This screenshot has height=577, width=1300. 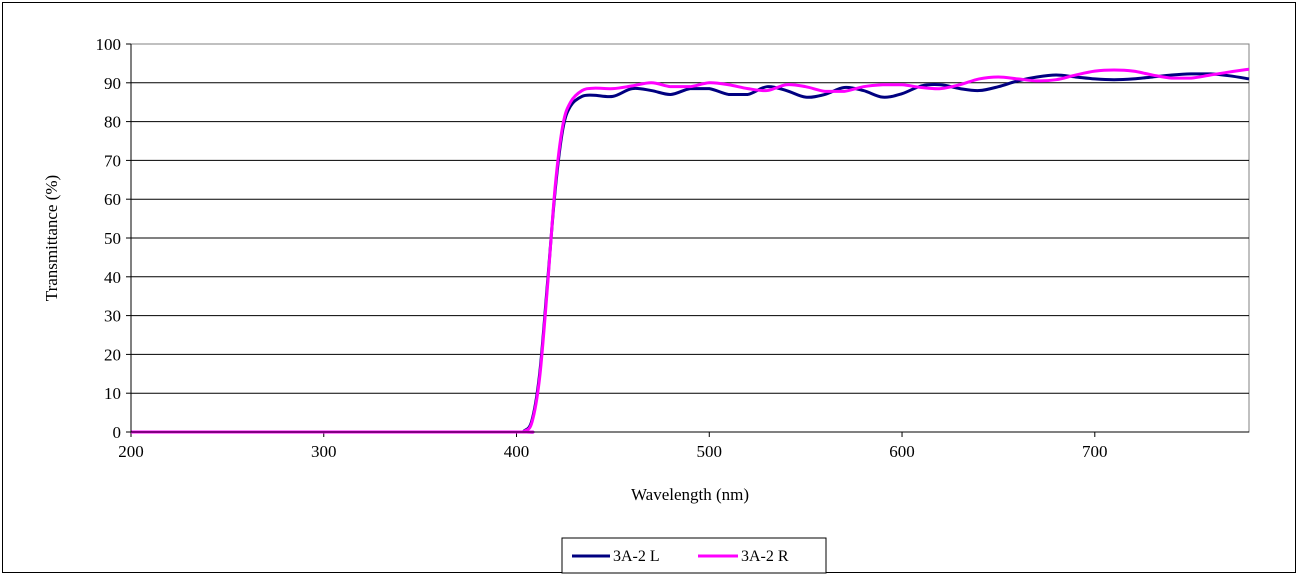 What do you see at coordinates (517, 451) in the screenshot?
I see `x-tick-label-400: 400` at bounding box center [517, 451].